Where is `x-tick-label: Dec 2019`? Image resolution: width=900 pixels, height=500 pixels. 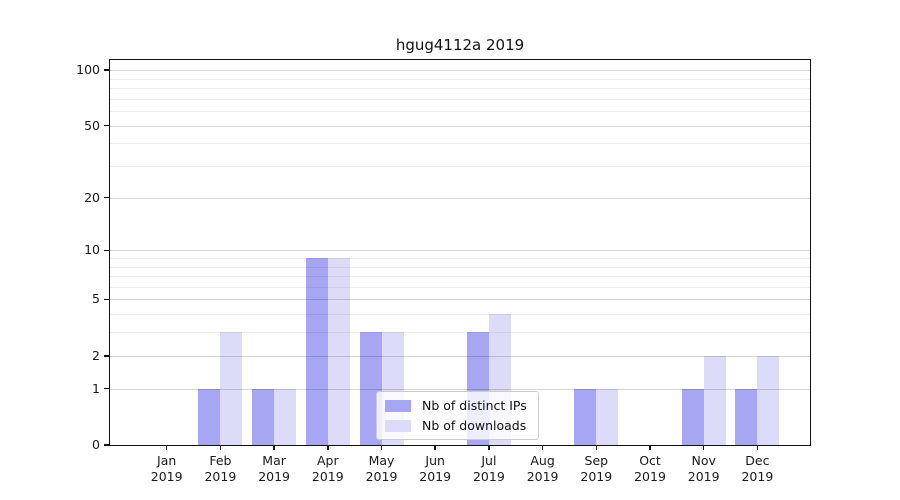 x-tick-label: Dec 2019 is located at coordinates (757, 468).